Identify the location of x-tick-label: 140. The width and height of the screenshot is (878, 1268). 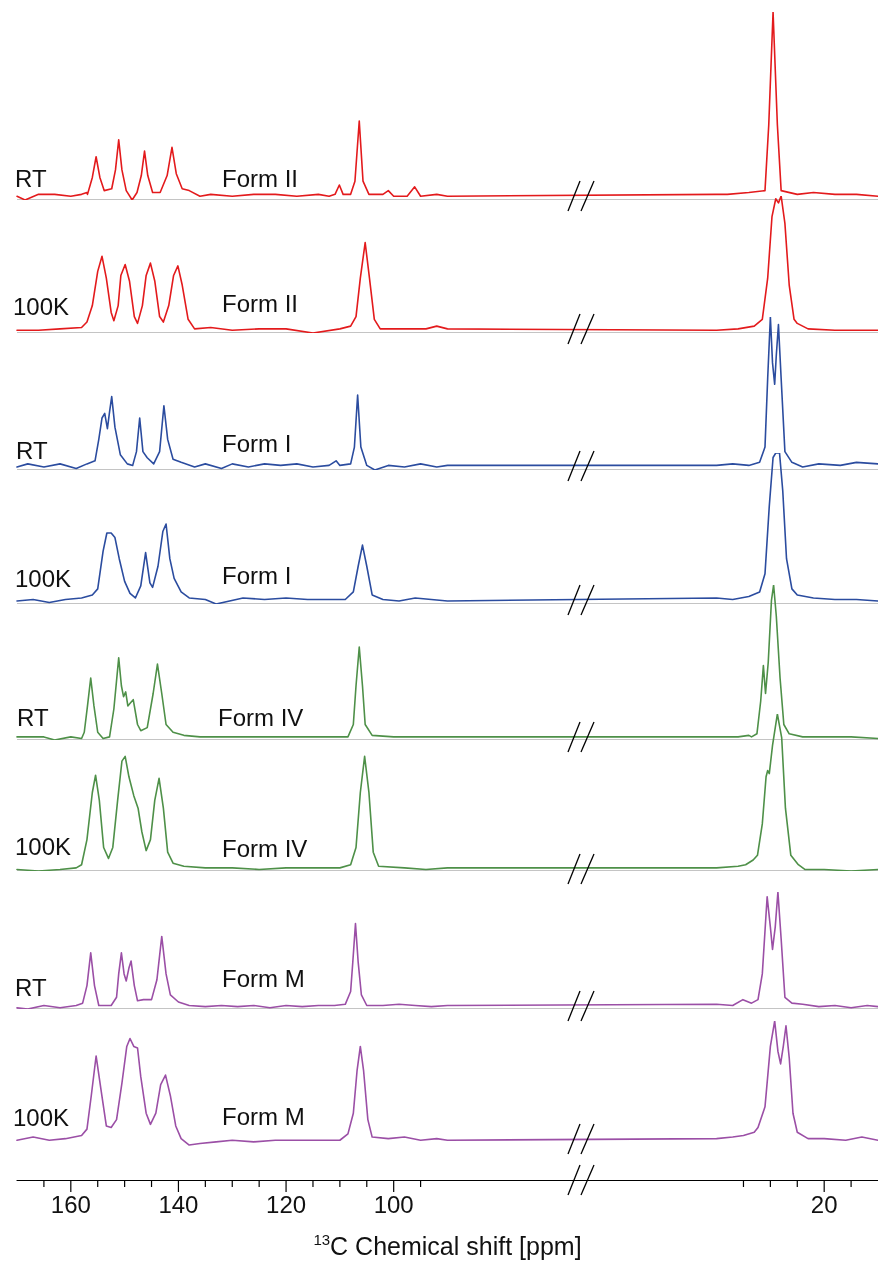
(178, 1204).